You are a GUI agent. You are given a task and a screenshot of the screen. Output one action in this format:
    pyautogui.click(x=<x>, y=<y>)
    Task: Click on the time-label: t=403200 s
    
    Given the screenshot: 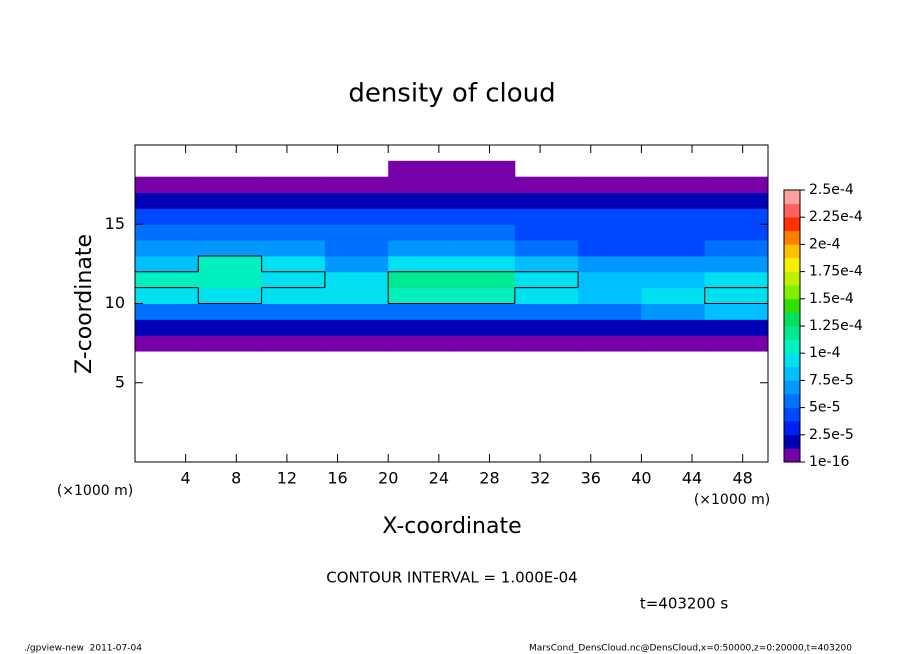 What is the action you would take?
    pyautogui.click(x=684, y=604)
    